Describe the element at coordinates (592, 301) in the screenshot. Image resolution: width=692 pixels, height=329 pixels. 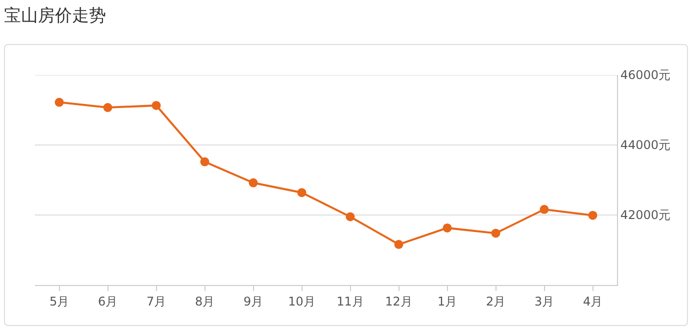
I see `x-tick-label: 4月` at that location.